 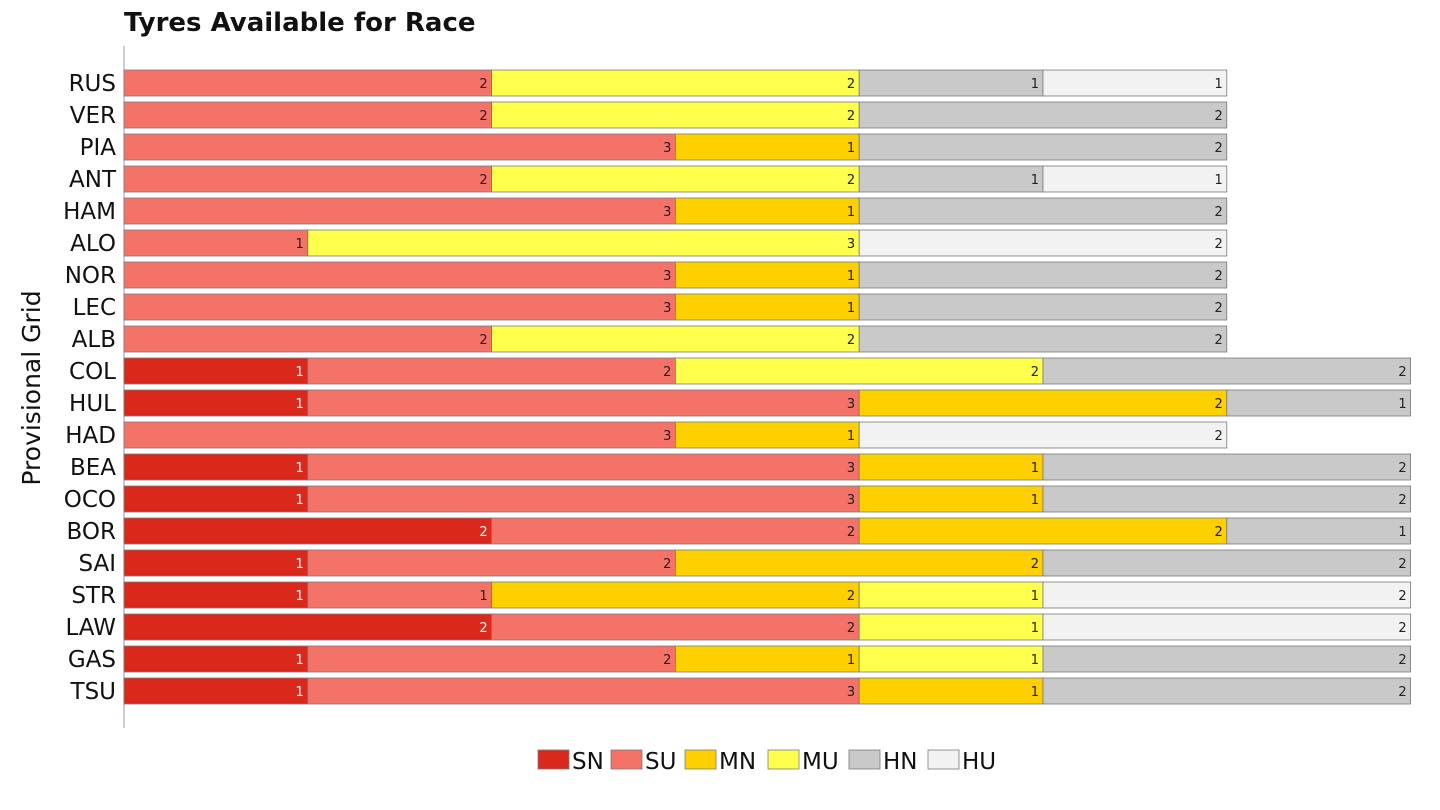 I want to click on legend-swatch-hu, so click(x=943, y=759).